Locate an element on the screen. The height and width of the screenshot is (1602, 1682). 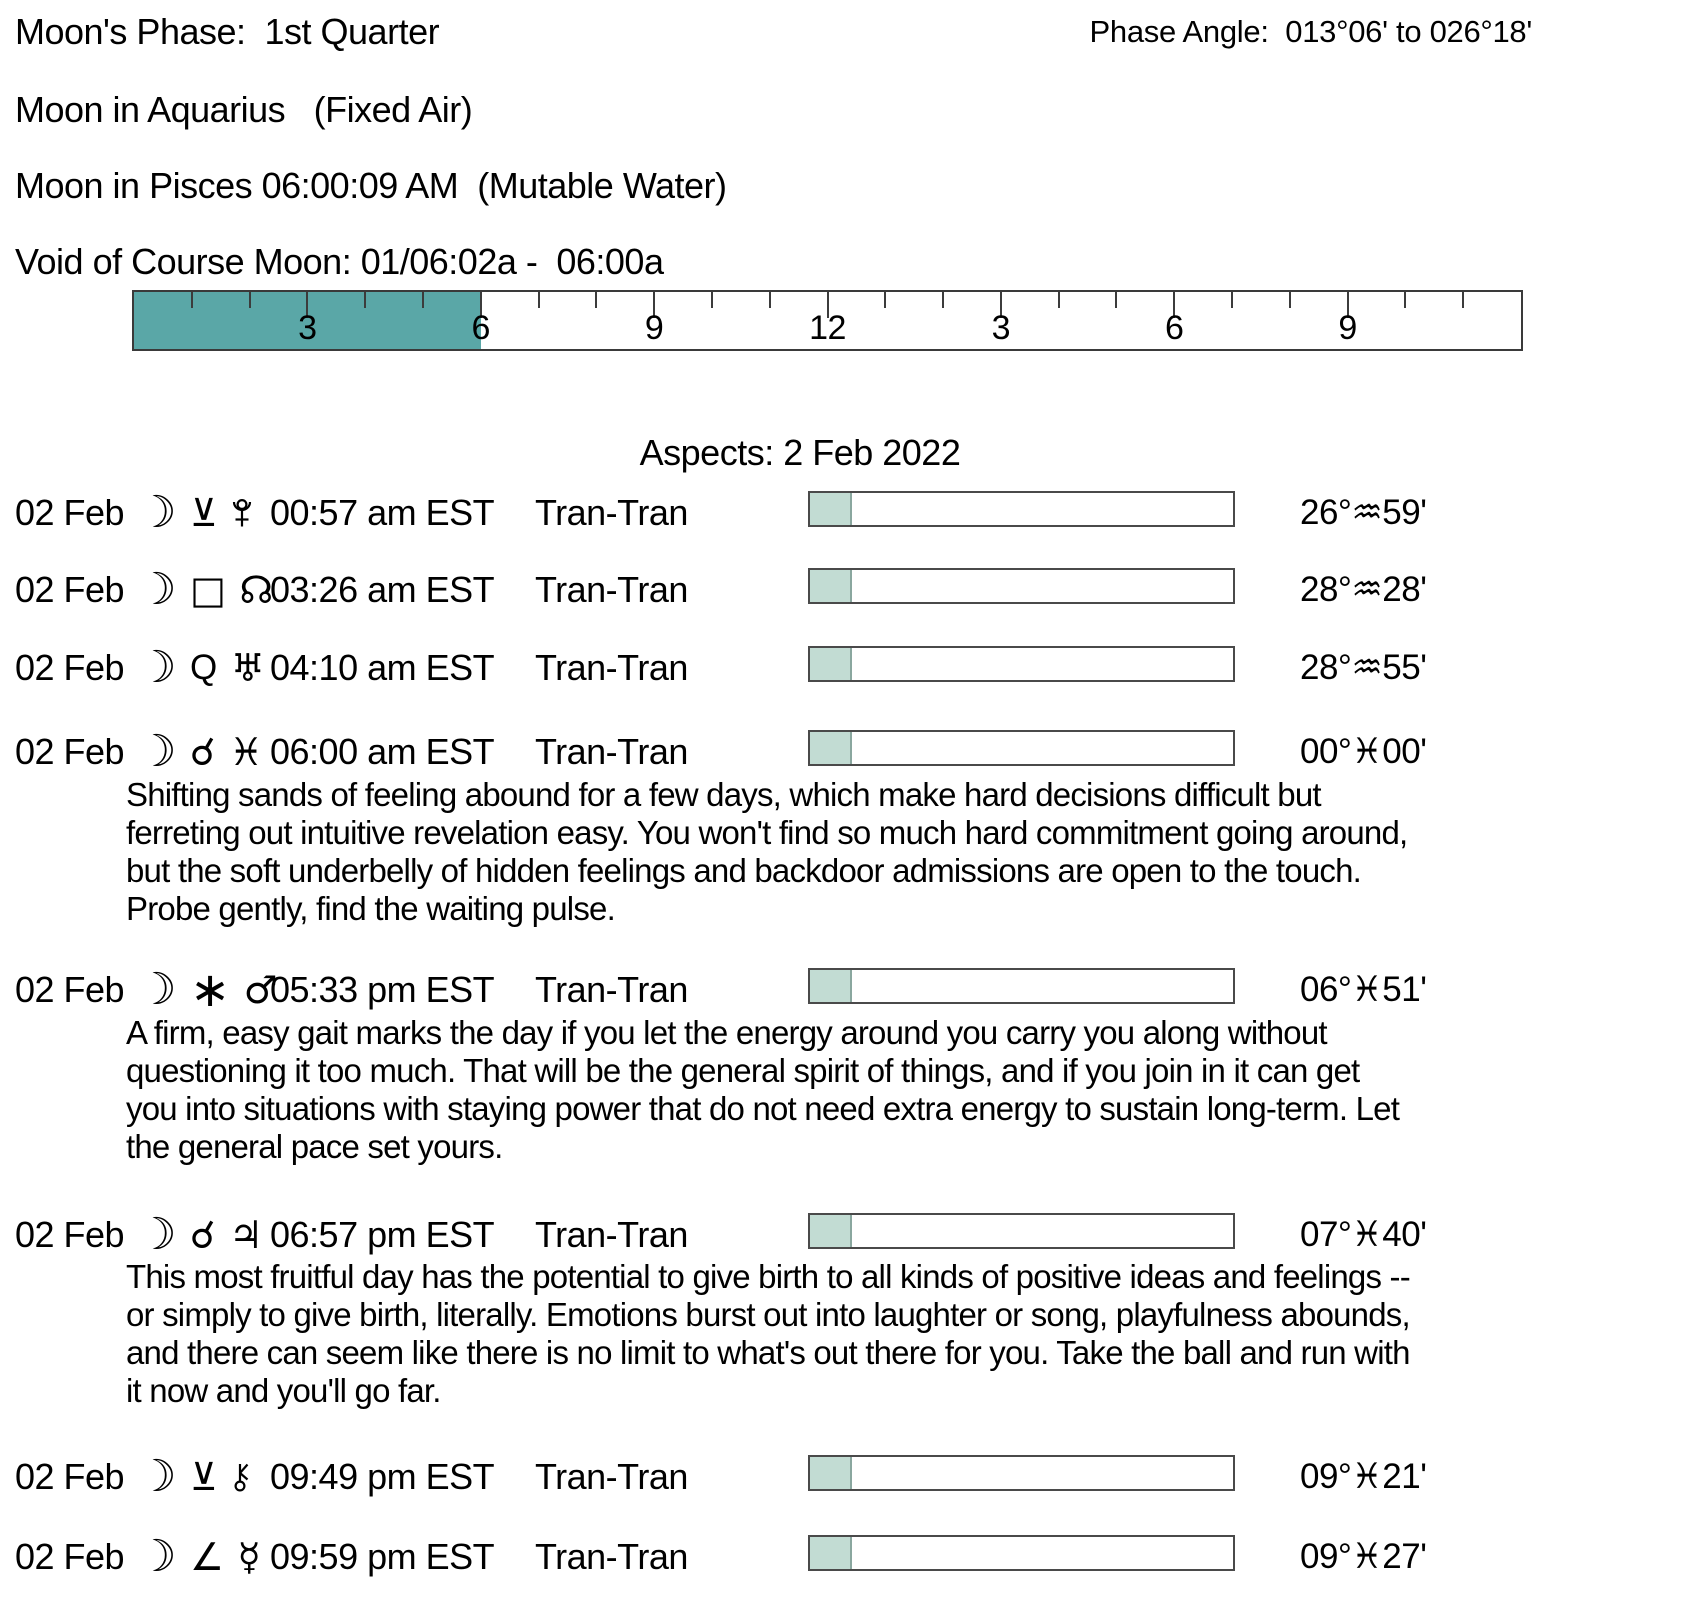
aspect-degree: 28°♒55' is located at coordinates (1363, 667).